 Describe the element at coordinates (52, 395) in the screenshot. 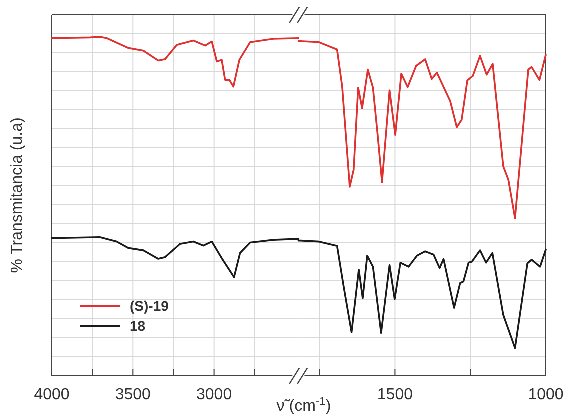

I see `x-tick-label: 4000` at that location.